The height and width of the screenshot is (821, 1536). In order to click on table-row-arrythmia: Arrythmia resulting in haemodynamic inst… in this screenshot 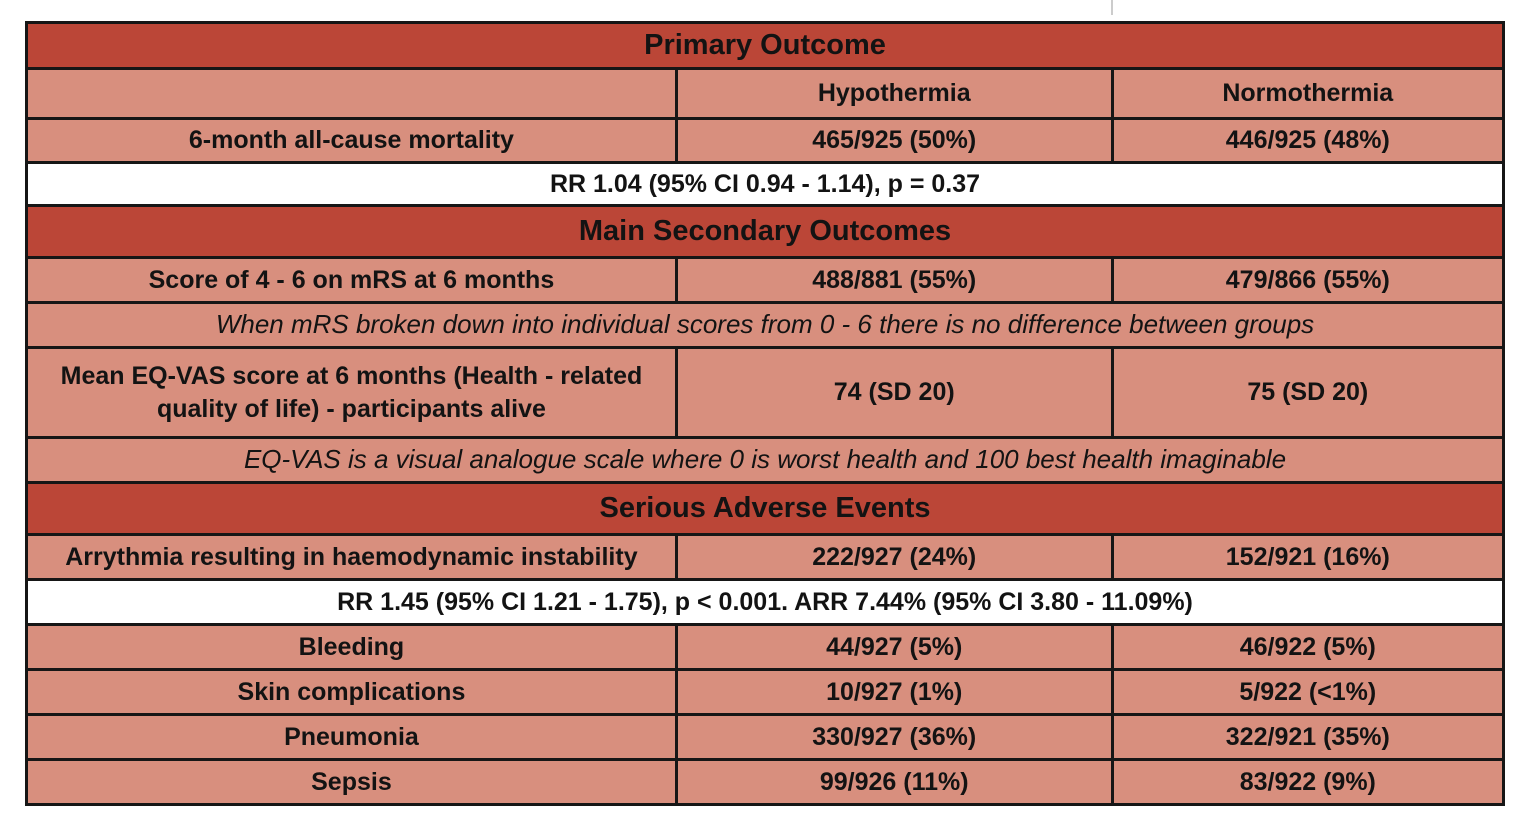, I will do `click(765, 557)`.